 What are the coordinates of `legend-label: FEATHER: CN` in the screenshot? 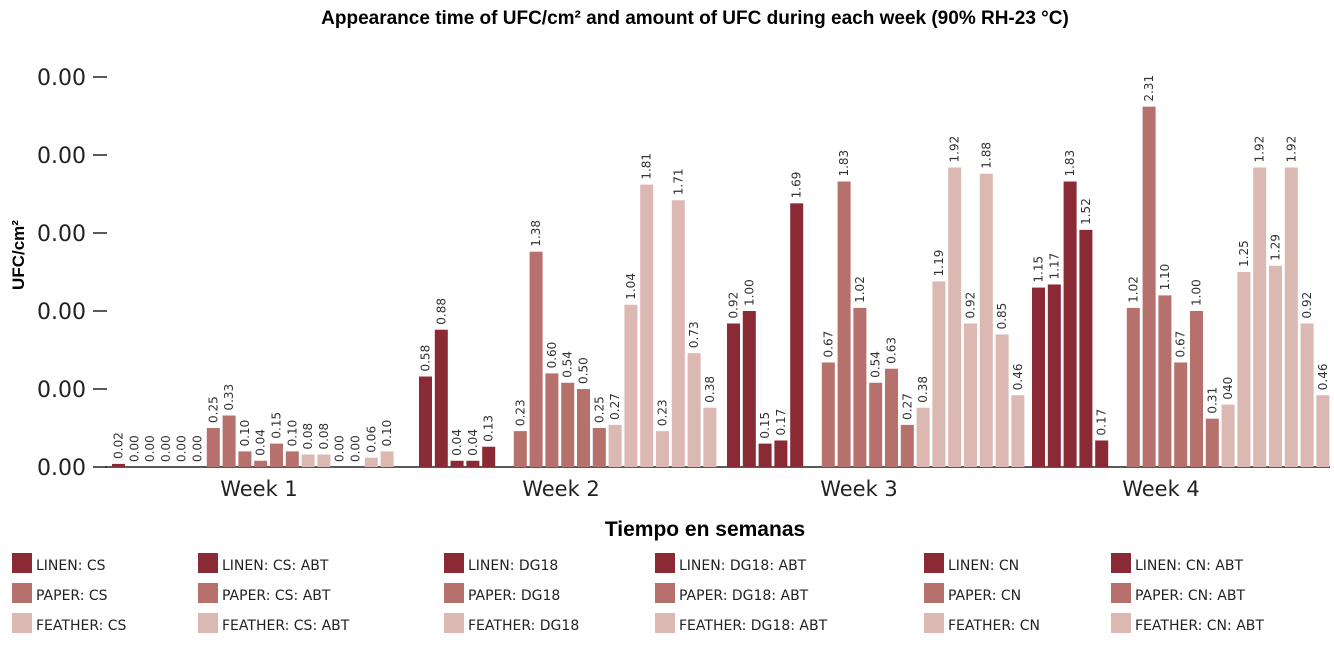 It's located at (994, 626).